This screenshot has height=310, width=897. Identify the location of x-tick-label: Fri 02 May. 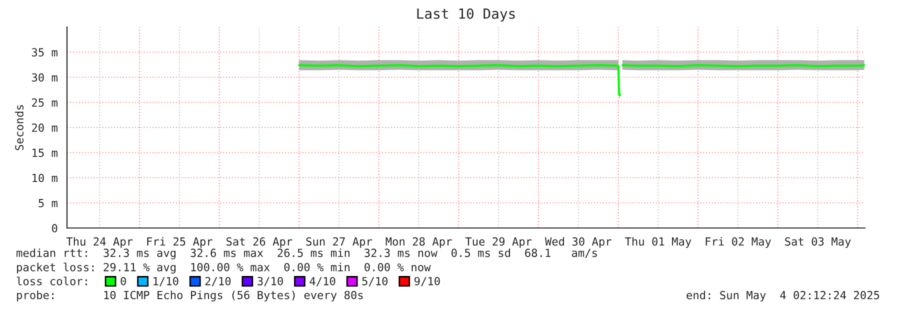
(738, 242).